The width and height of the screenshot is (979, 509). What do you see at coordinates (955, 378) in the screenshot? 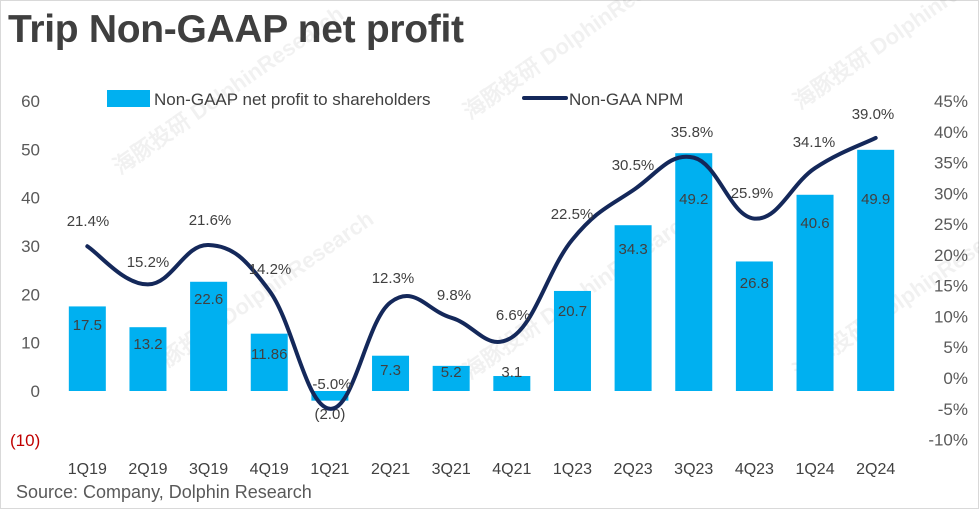
I see `right-axis-tick: 0%` at bounding box center [955, 378].